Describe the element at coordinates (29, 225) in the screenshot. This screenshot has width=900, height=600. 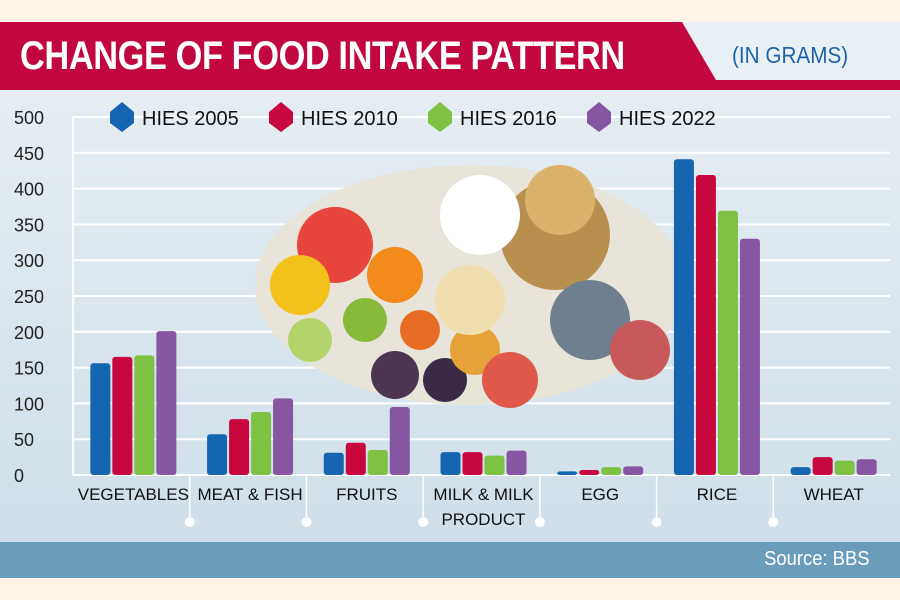
I see `y-tick-label: 350` at that location.